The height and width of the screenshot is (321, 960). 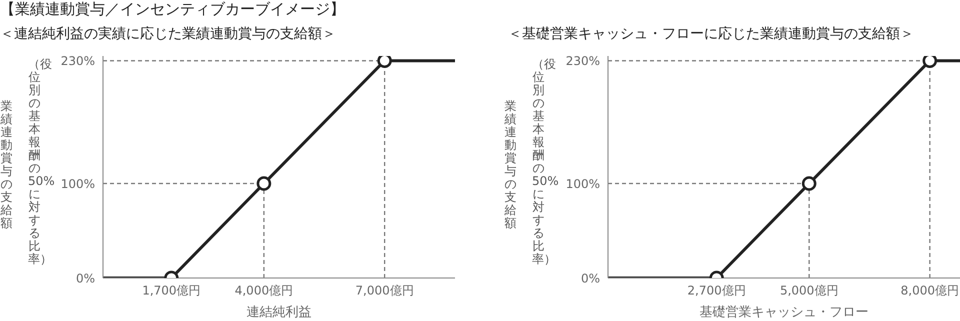 What do you see at coordinates (930, 291) in the screenshot?
I see `x-tick-label: 8,000億円` at bounding box center [930, 291].